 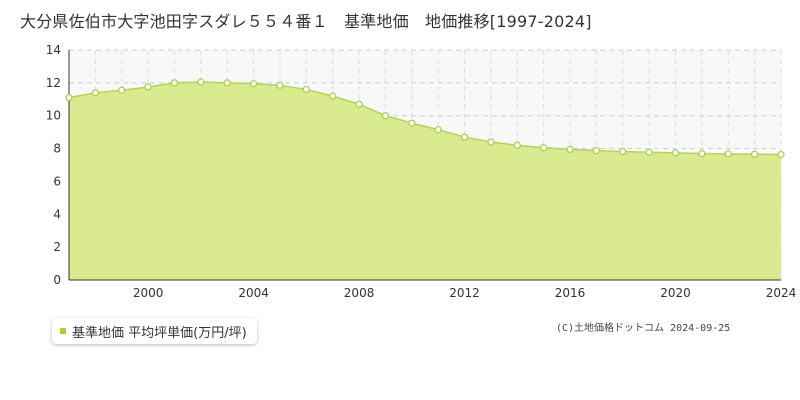 What do you see at coordinates (63, 331) in the screenshot?
I see `legend-marker-icon` at bounding box center [63, 331].